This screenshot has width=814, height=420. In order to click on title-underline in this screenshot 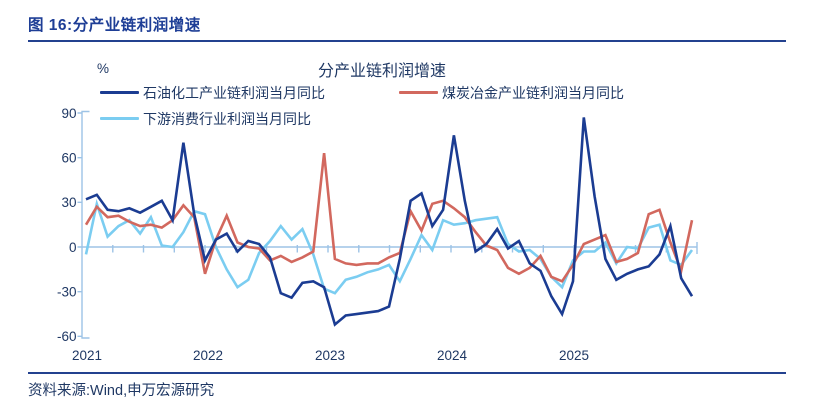, I will do `click(407, 41)`.